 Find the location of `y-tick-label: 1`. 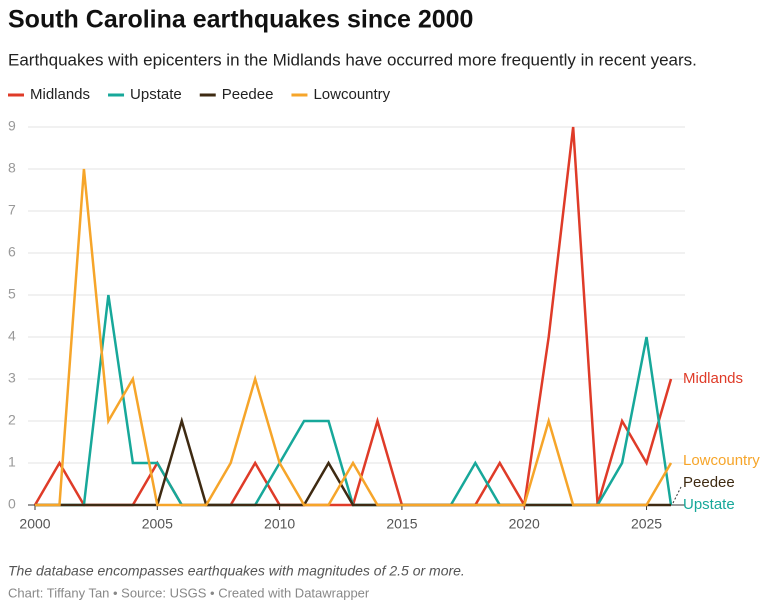

y-tick-label: 1 is located at coordinates (12, 462).